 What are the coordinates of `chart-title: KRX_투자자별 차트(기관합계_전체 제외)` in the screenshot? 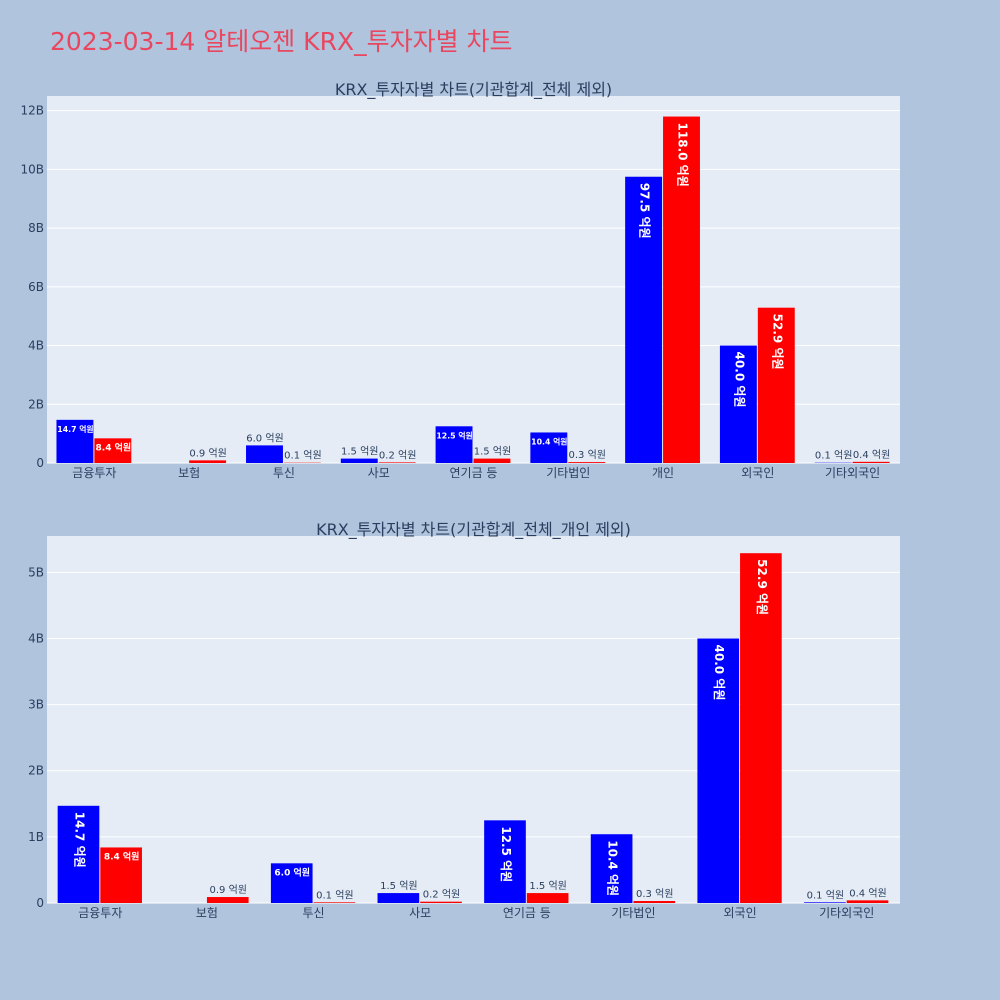 It's located at (473, 90).